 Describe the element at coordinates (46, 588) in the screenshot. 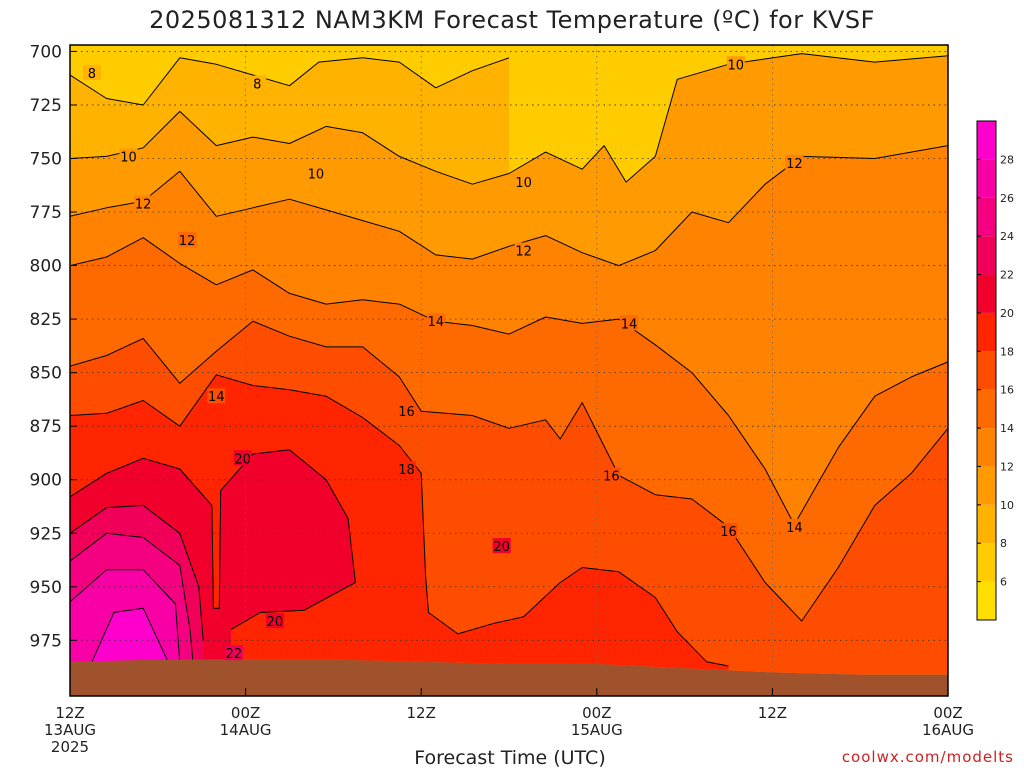

I see `y-tick-label-950: 950` at that location.